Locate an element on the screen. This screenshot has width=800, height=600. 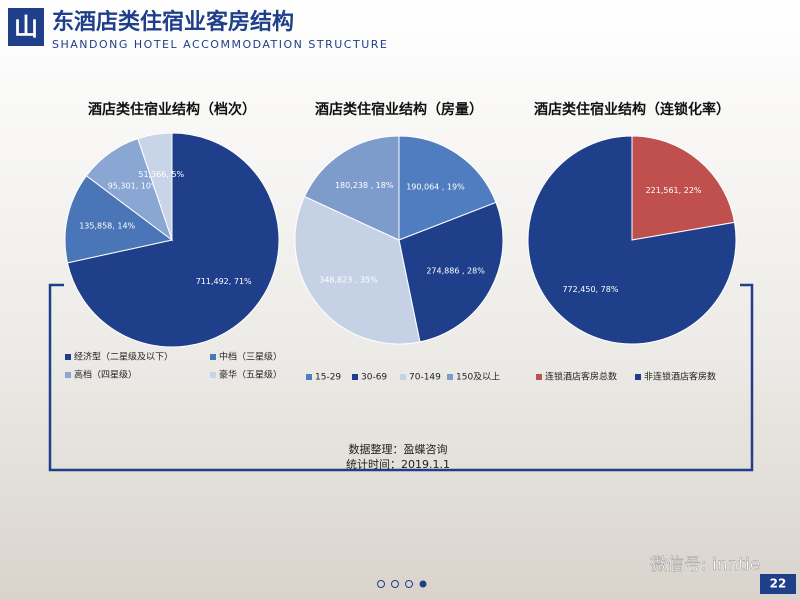
logo: 山 is located at coordinates (26, 27).